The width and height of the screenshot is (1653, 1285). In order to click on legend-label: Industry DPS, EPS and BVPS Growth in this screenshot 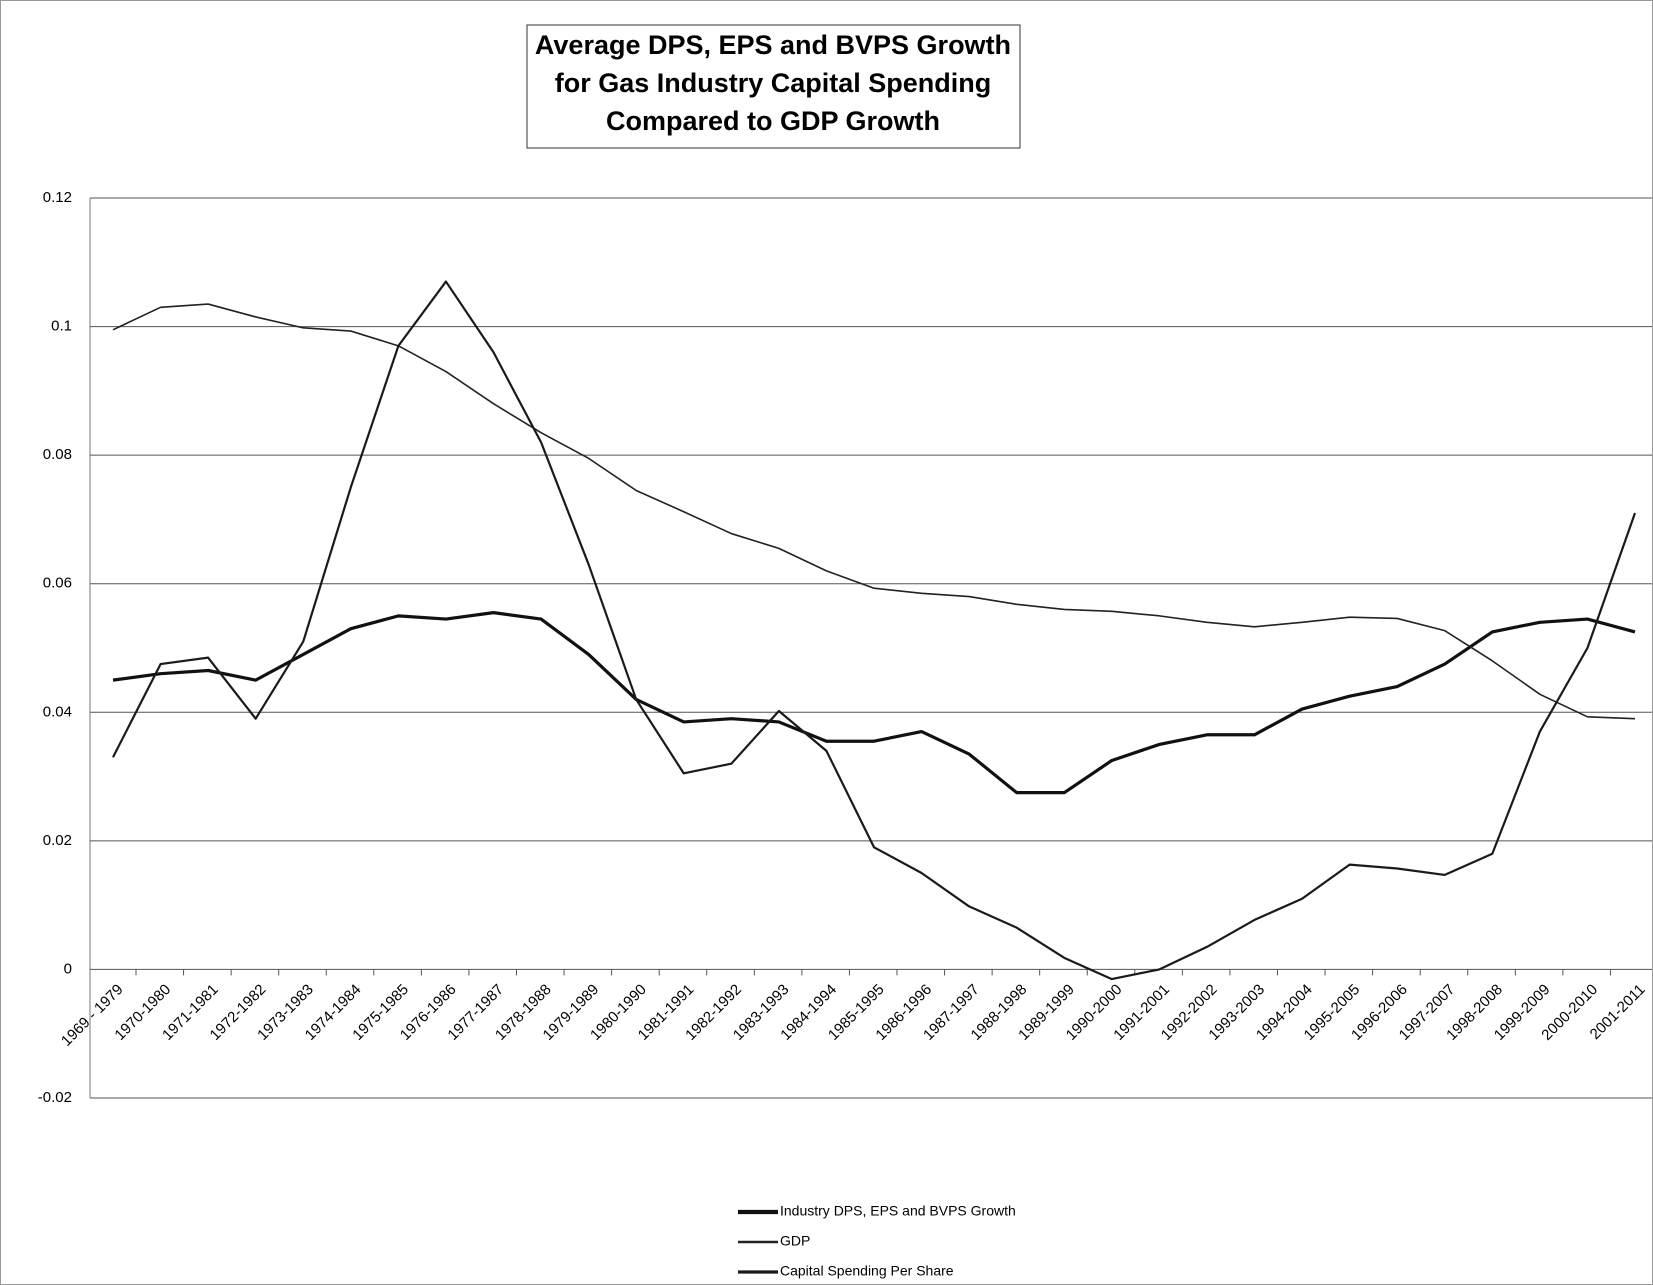, I will do `click(898, 1211)`.